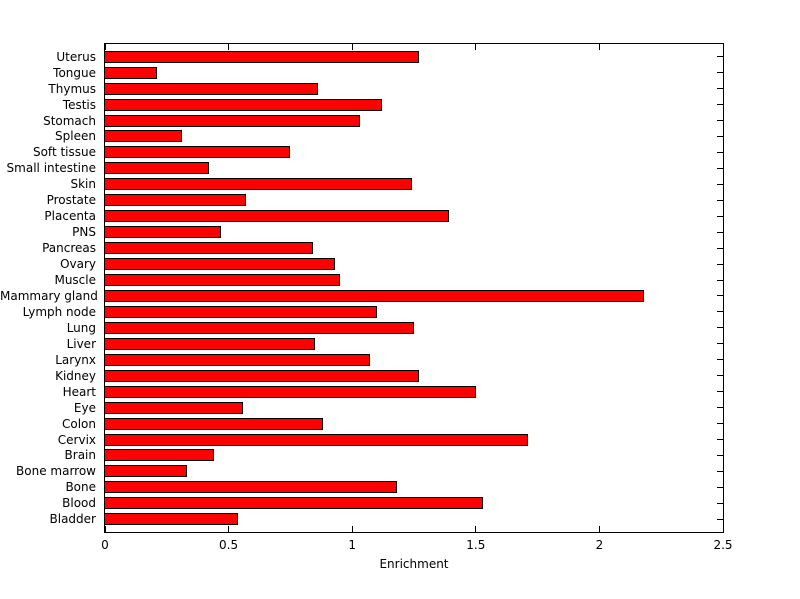 This screenshot has height=599, width=800. Describe the element at coordinates (157, 168) in the screenshot. I see `bar-small-intestine` at that location.